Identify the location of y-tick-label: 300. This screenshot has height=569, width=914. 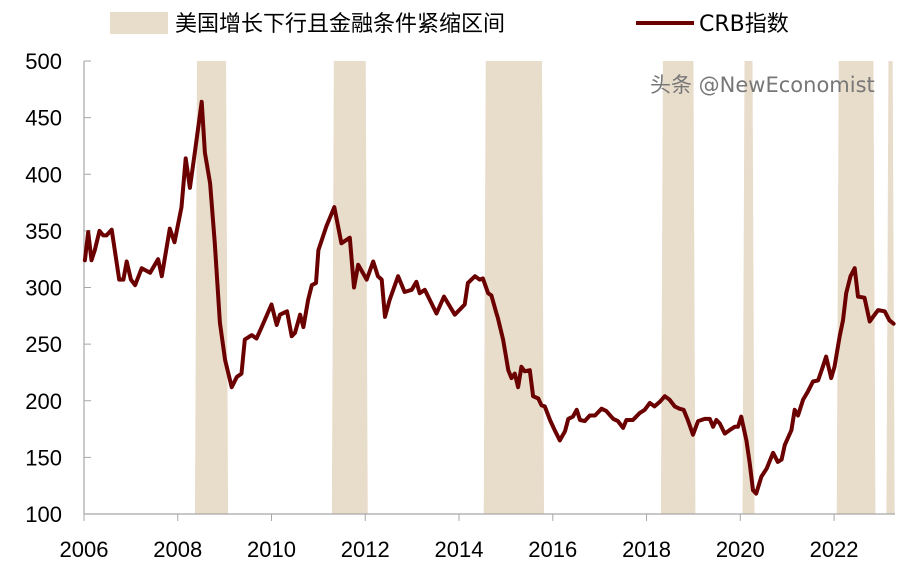
(43, 288).